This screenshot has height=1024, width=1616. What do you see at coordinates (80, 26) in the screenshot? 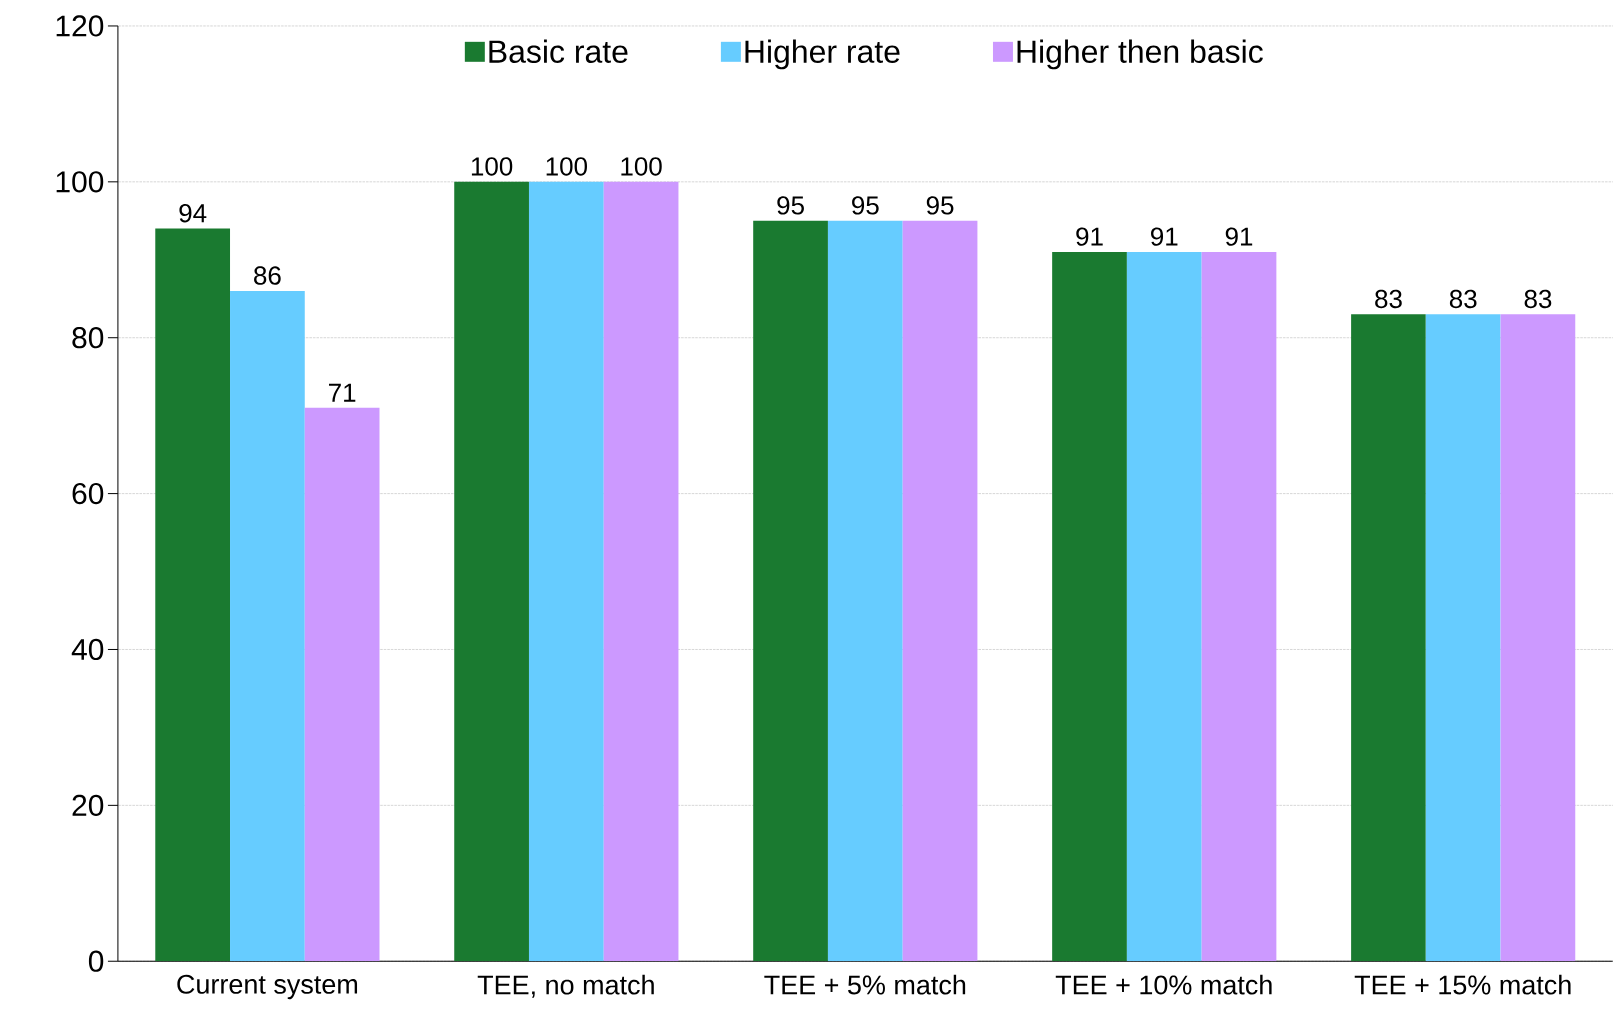
I see `y-tick-label: 120` at bounding box center [80, 26].